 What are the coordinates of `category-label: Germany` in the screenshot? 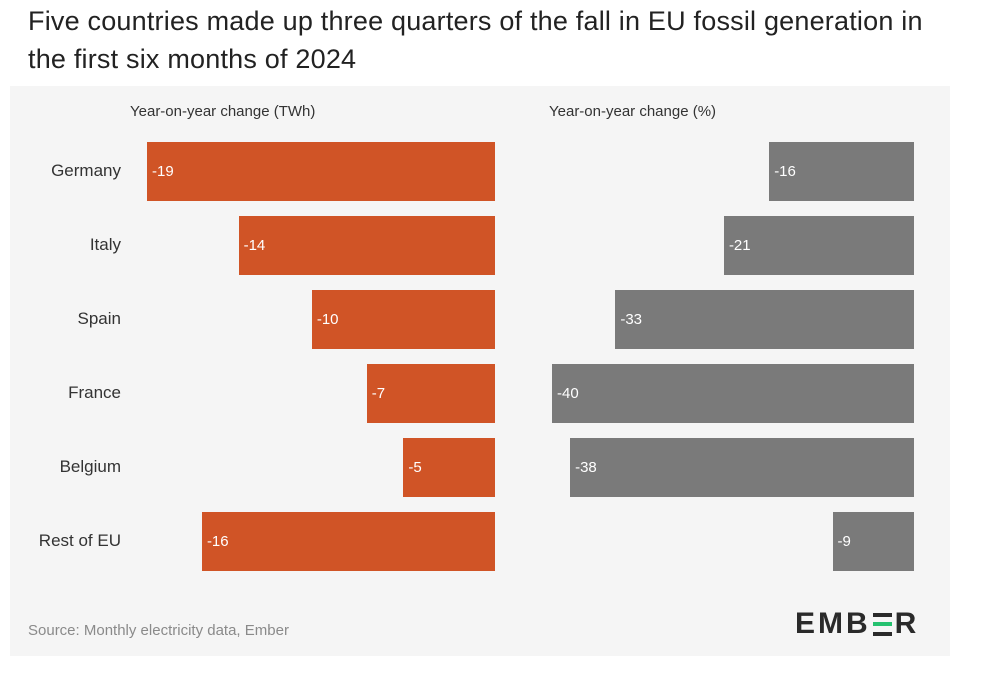 It's located at (86, 170).